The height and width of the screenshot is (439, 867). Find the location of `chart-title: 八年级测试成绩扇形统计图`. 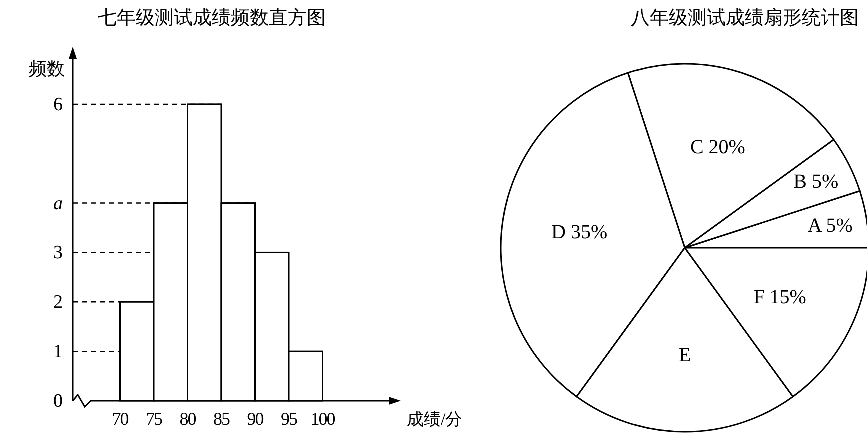

chart-title: 八年级测试成绩扇形统计图 is located at coordinates (745, 18).